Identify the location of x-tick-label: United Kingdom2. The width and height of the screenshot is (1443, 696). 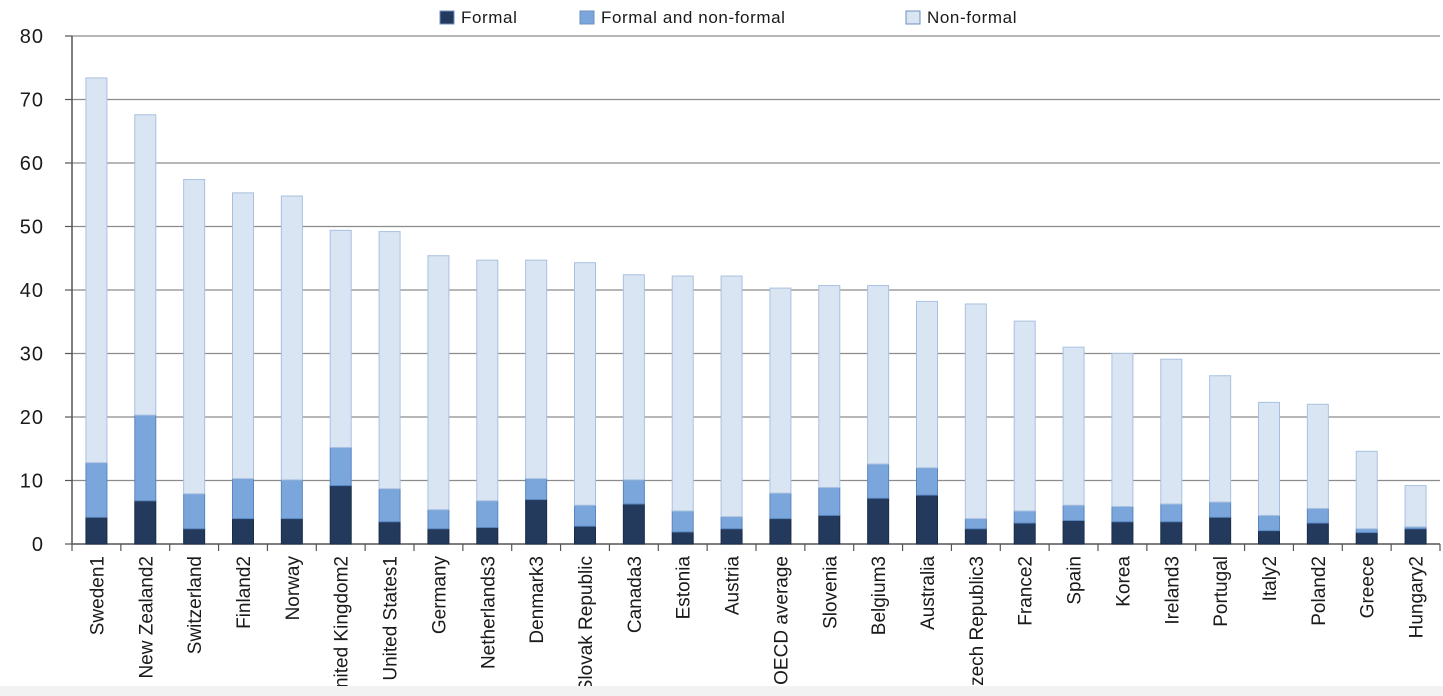
(342, 626).